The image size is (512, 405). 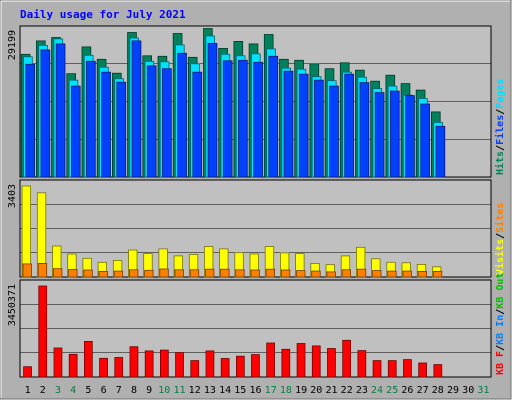 What do you see at coordinates (423, 390) in the screenshot?
I see `x-tick-label-day-27: 27` at bounding box center [423, 390].